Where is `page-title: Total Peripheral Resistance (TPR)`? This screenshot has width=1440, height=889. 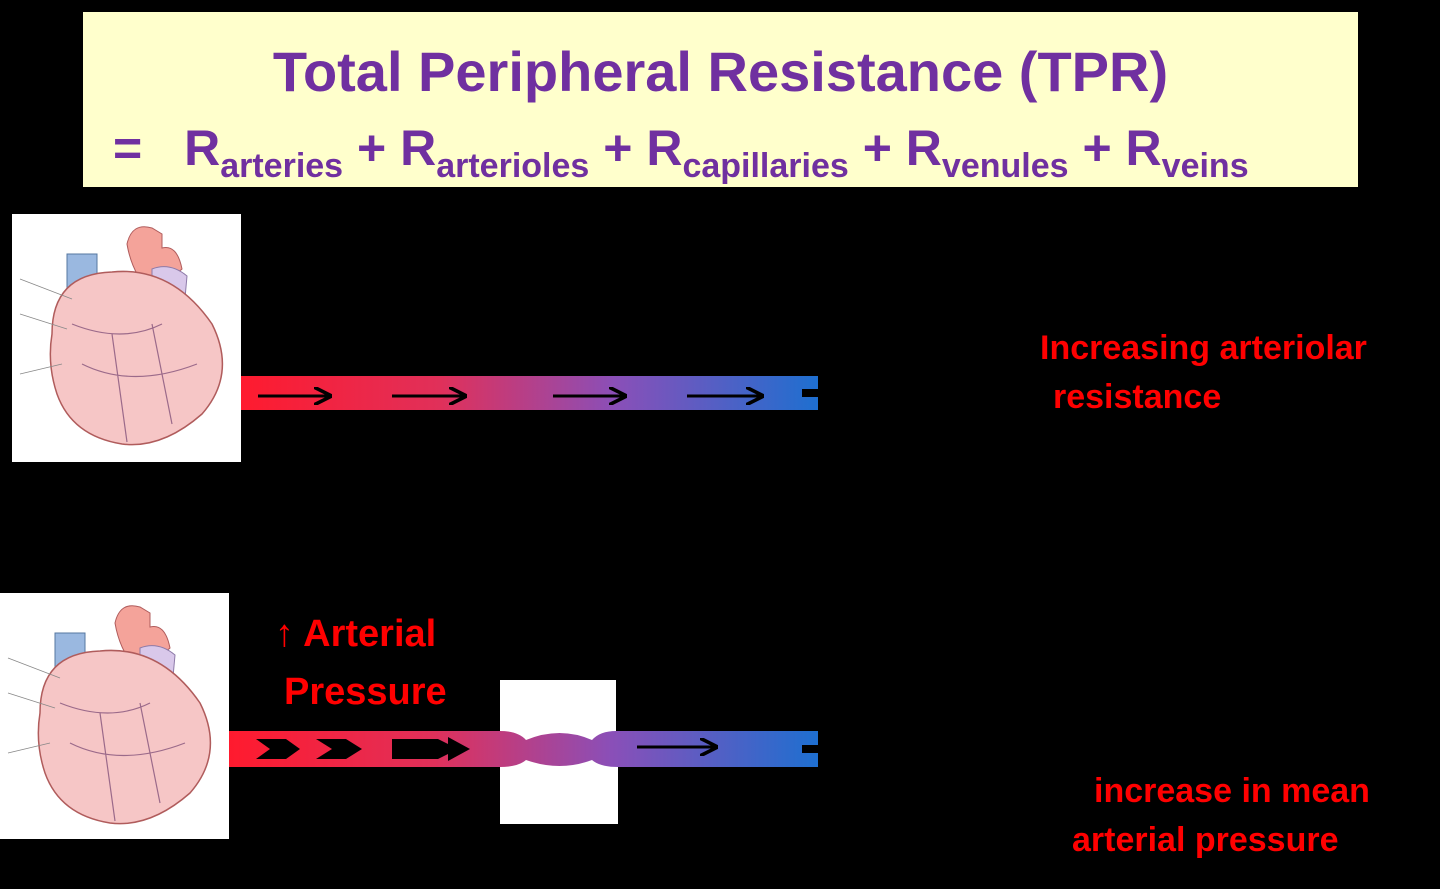 page-title: Total Peripheral Resistance (TPR) is located at coordinates (720, 71).